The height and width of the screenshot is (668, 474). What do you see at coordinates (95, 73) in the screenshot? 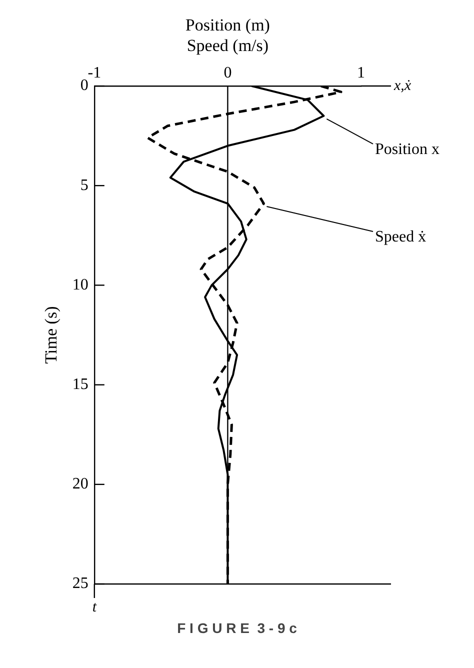
I see `x-tick-label: -1` at bounding box center [95, 73].